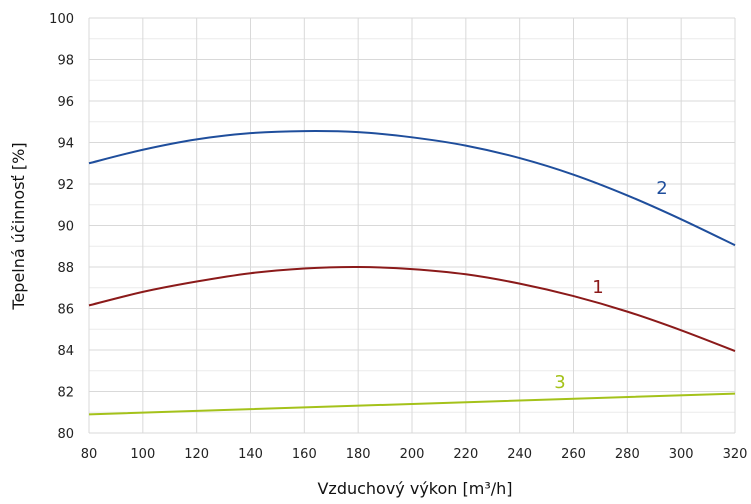  I want to click on y-tick-label: 92, so click(65, 185).